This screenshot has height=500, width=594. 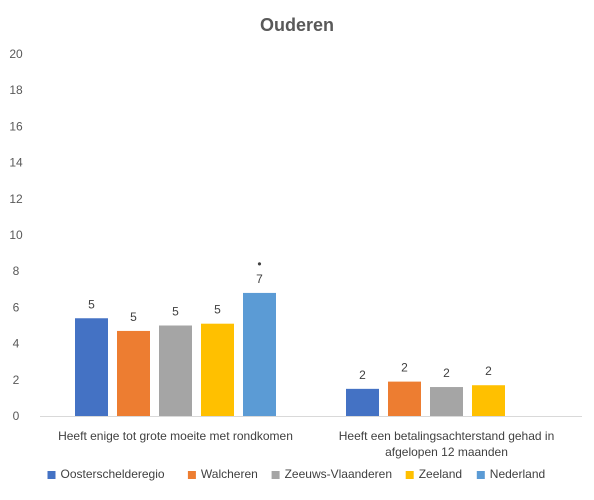 What do you see at coordinates (446, 452) in the screenshot?
I see `category-label: afgelopen 12 maanden` at bounding box center [446, 452].